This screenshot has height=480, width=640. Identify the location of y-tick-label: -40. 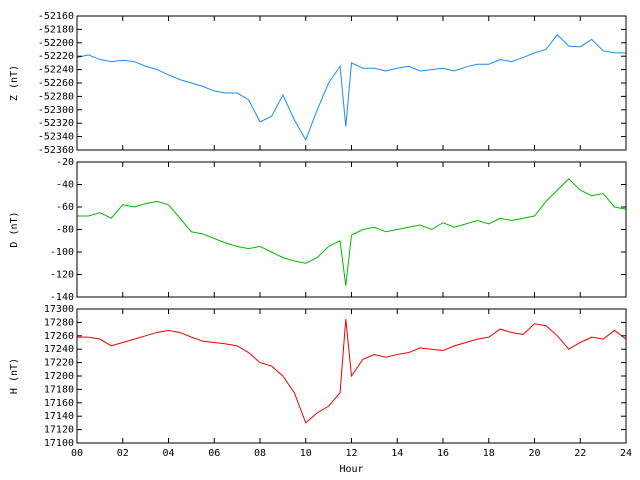
(65, 185).